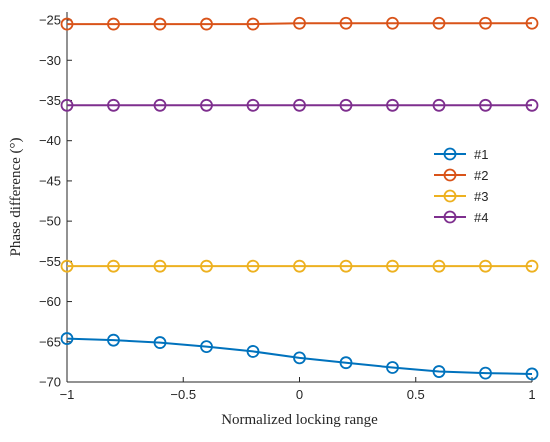  What do you see at coordinates (50, 100) in the screenshot?
I see `y-tick-label: −35` at bounding box center [50, 100].